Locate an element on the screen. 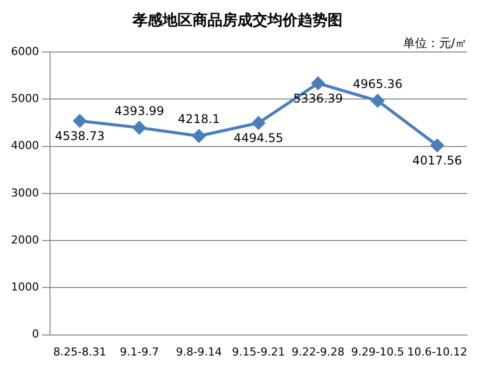  chart-title: 孝感地区商品房成交均价趋势图 is located at coordinates (237, 19).